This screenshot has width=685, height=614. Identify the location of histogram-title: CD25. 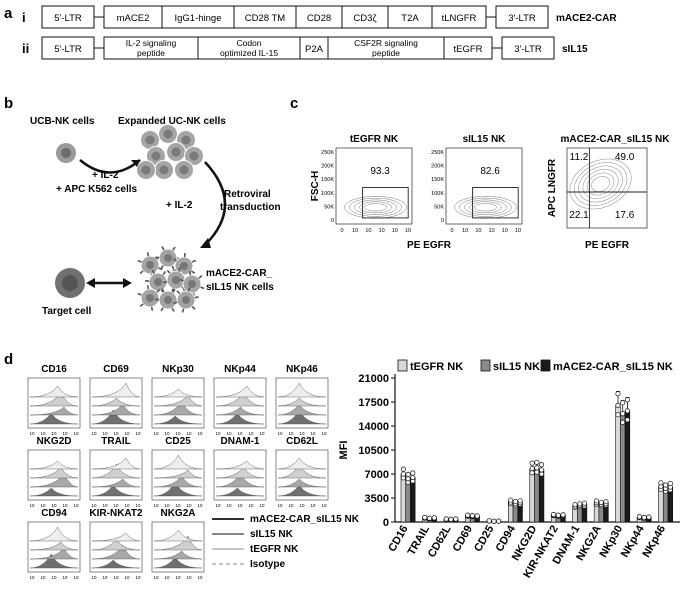
(178, 441).